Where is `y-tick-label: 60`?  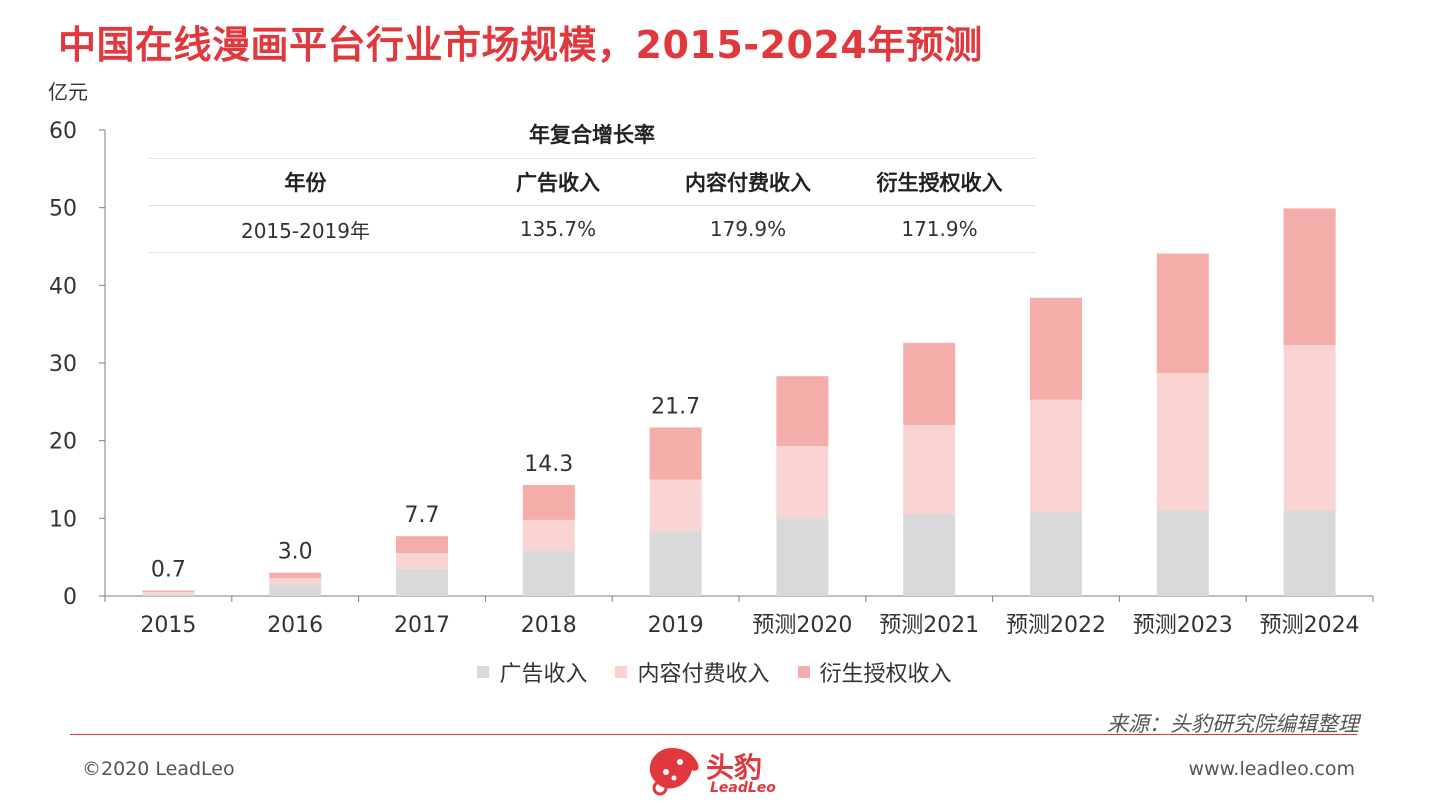
y-tick-label: 60 is located at coordinates (63, 131).